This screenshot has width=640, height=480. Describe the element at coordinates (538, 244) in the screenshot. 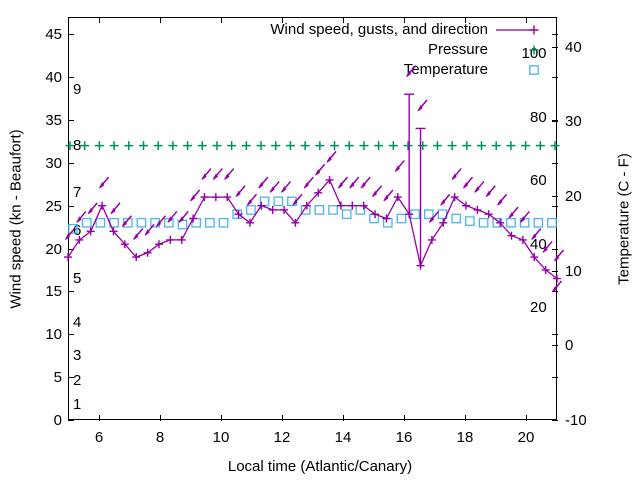

I see `fahrenheit-label: 40` at that location.